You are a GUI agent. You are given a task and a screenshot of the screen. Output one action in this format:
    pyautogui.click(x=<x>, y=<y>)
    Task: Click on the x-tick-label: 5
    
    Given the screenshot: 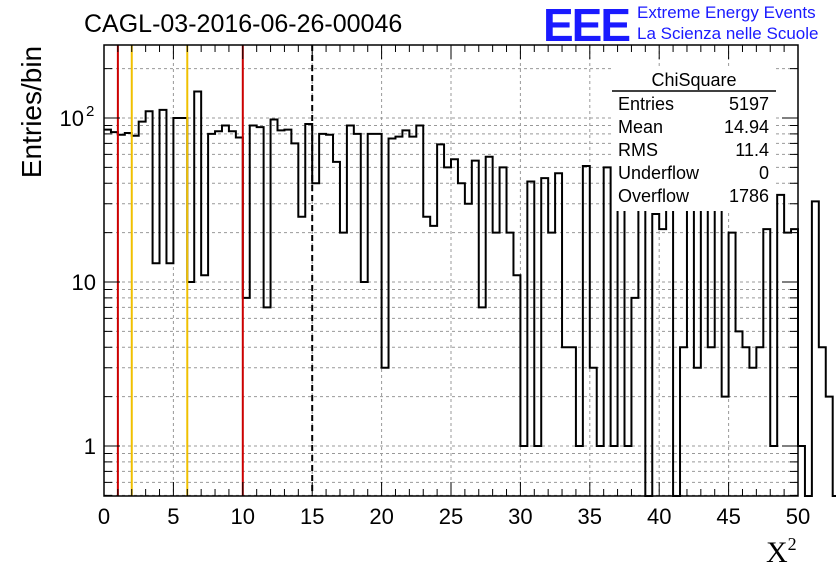 What is the action you would take?
    pyautogui.click(x=173, y=516)
    